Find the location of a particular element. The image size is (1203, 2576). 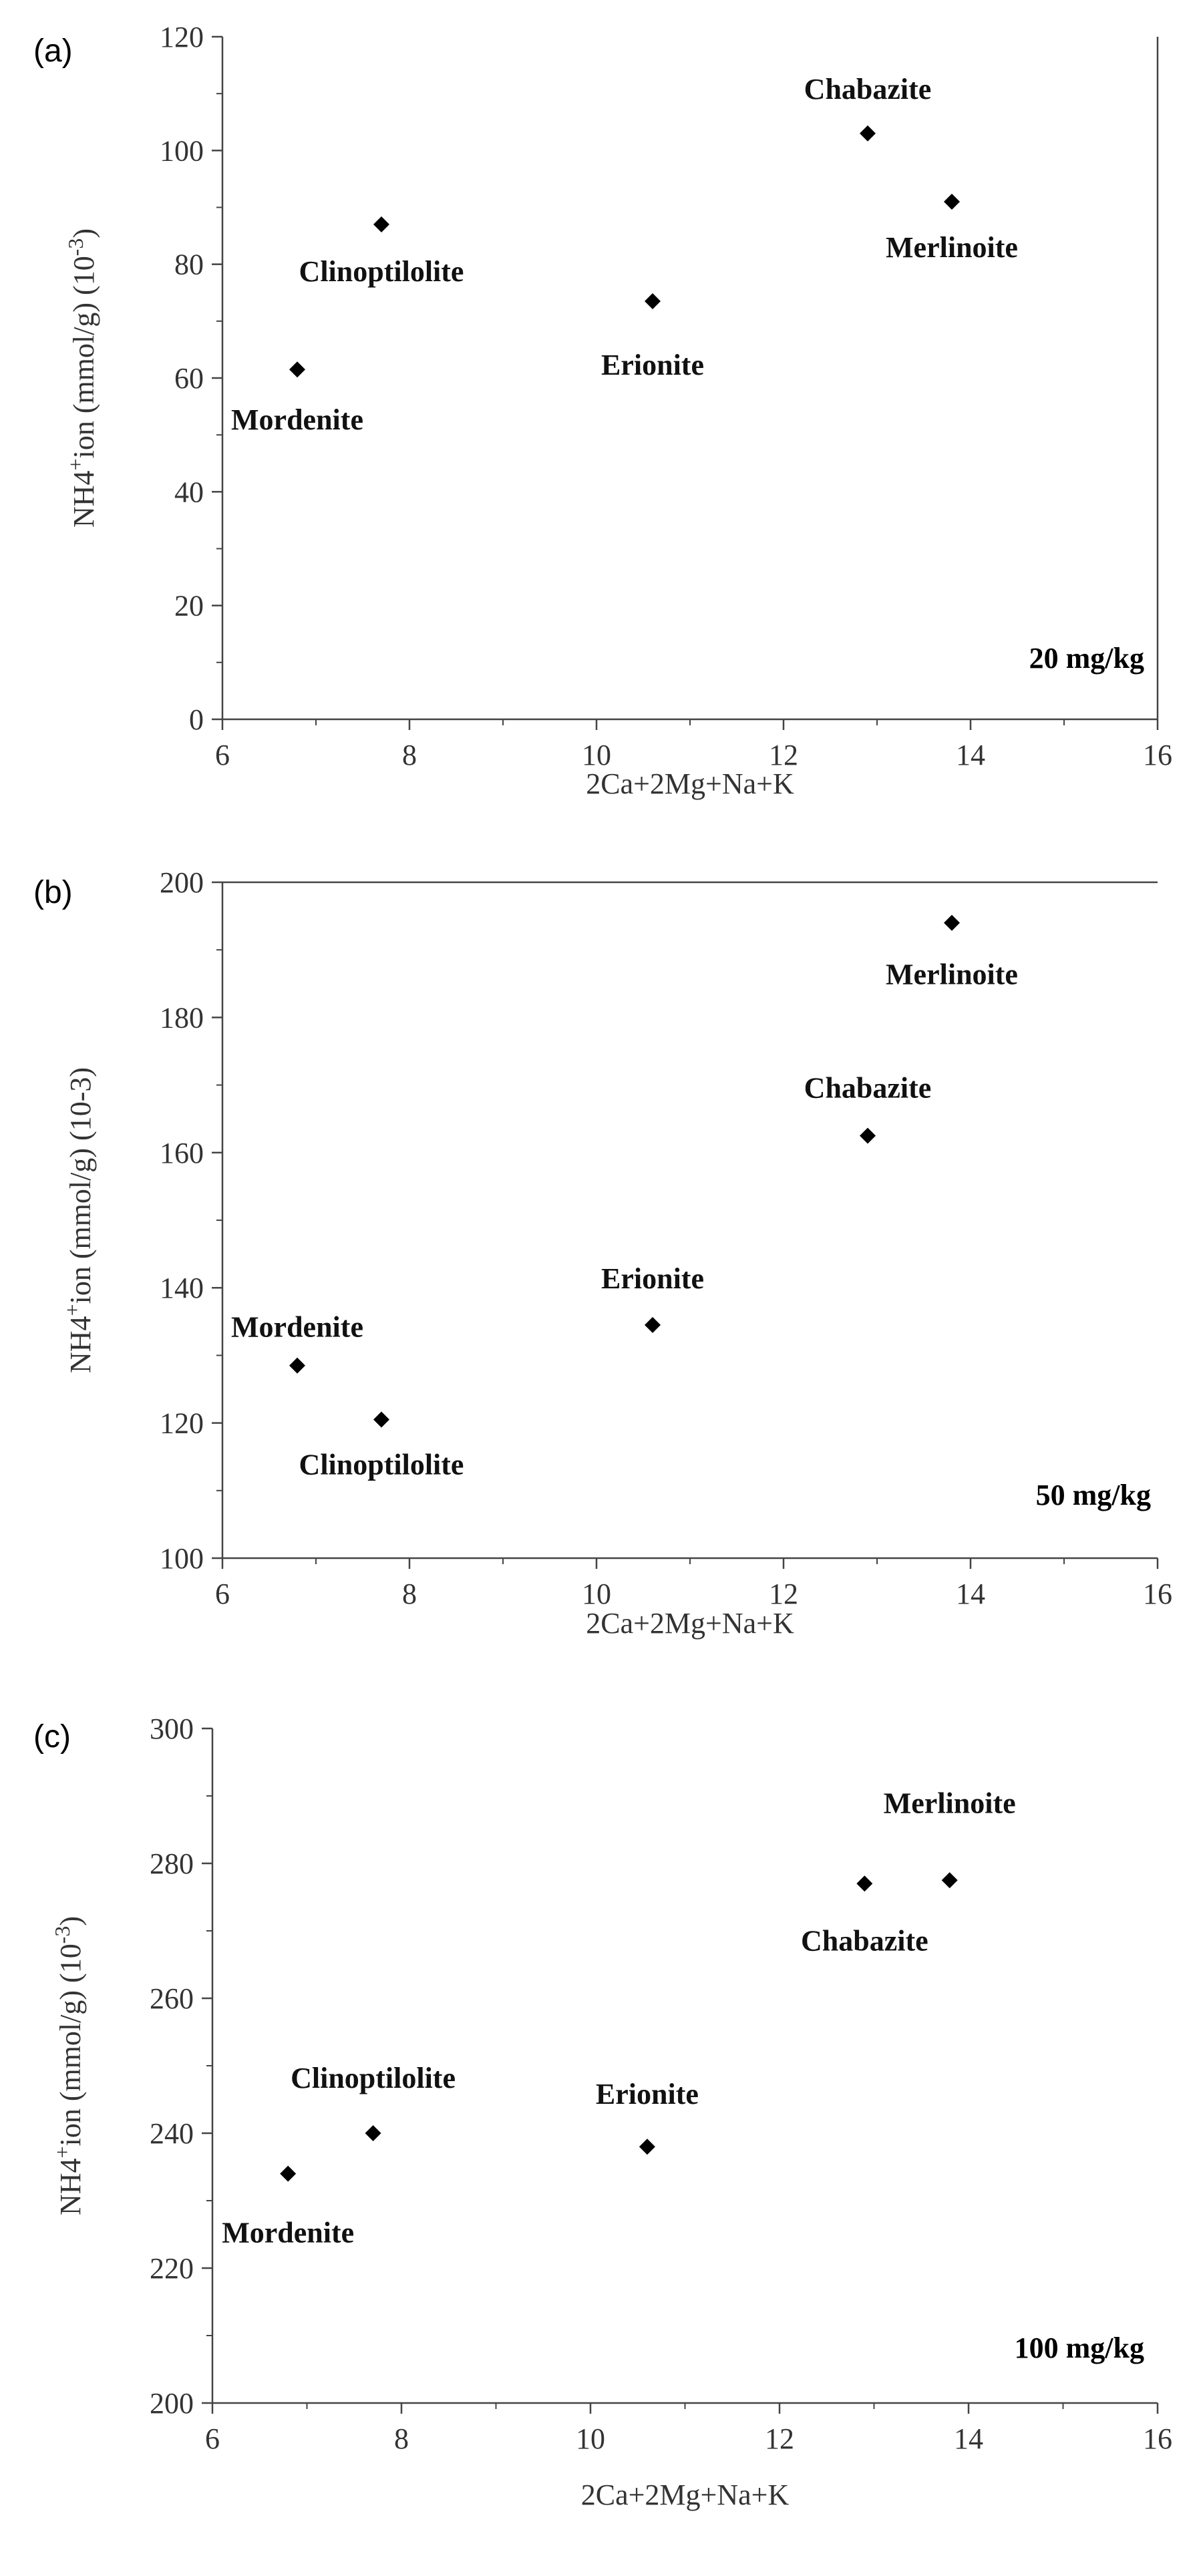

y-tick-label: 180 is located at coordinates (182, 1017).